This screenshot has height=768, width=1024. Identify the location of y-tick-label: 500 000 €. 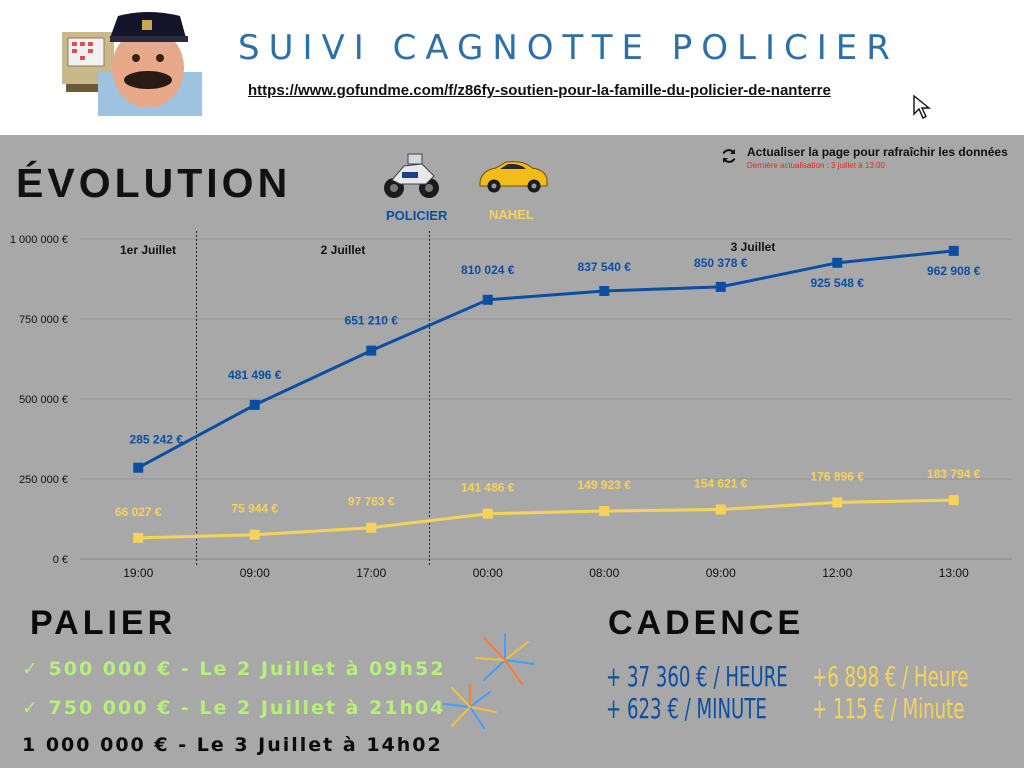
(43, 400).